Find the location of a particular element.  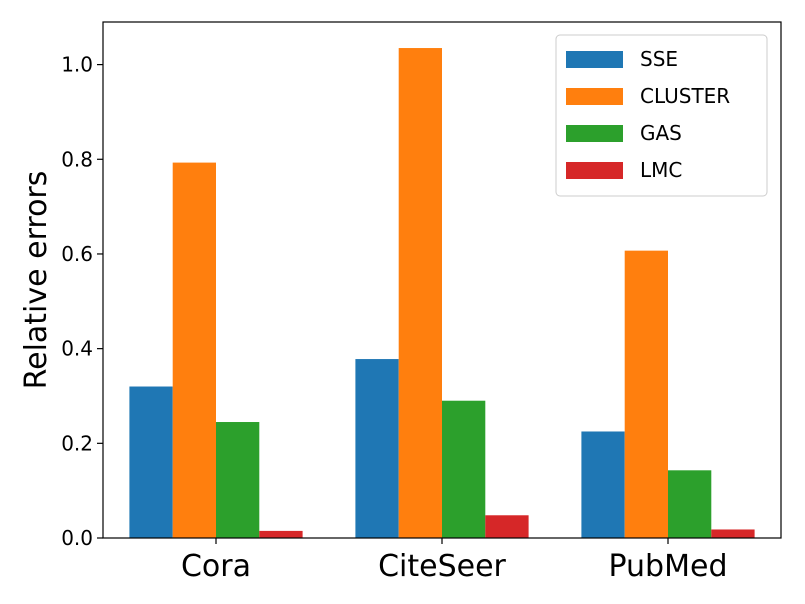

legend-label-cluster: CLUSTER is located at coordinates (685, 96).